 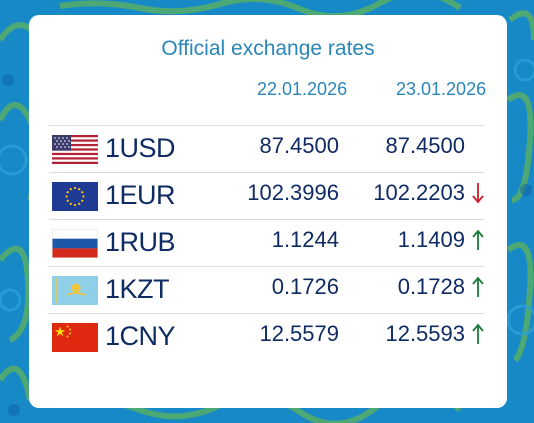 What do you see at coordinates (137, 289) in the screenshot?
I see `currency-code: 1KZT` at bounding box center [137, 289].